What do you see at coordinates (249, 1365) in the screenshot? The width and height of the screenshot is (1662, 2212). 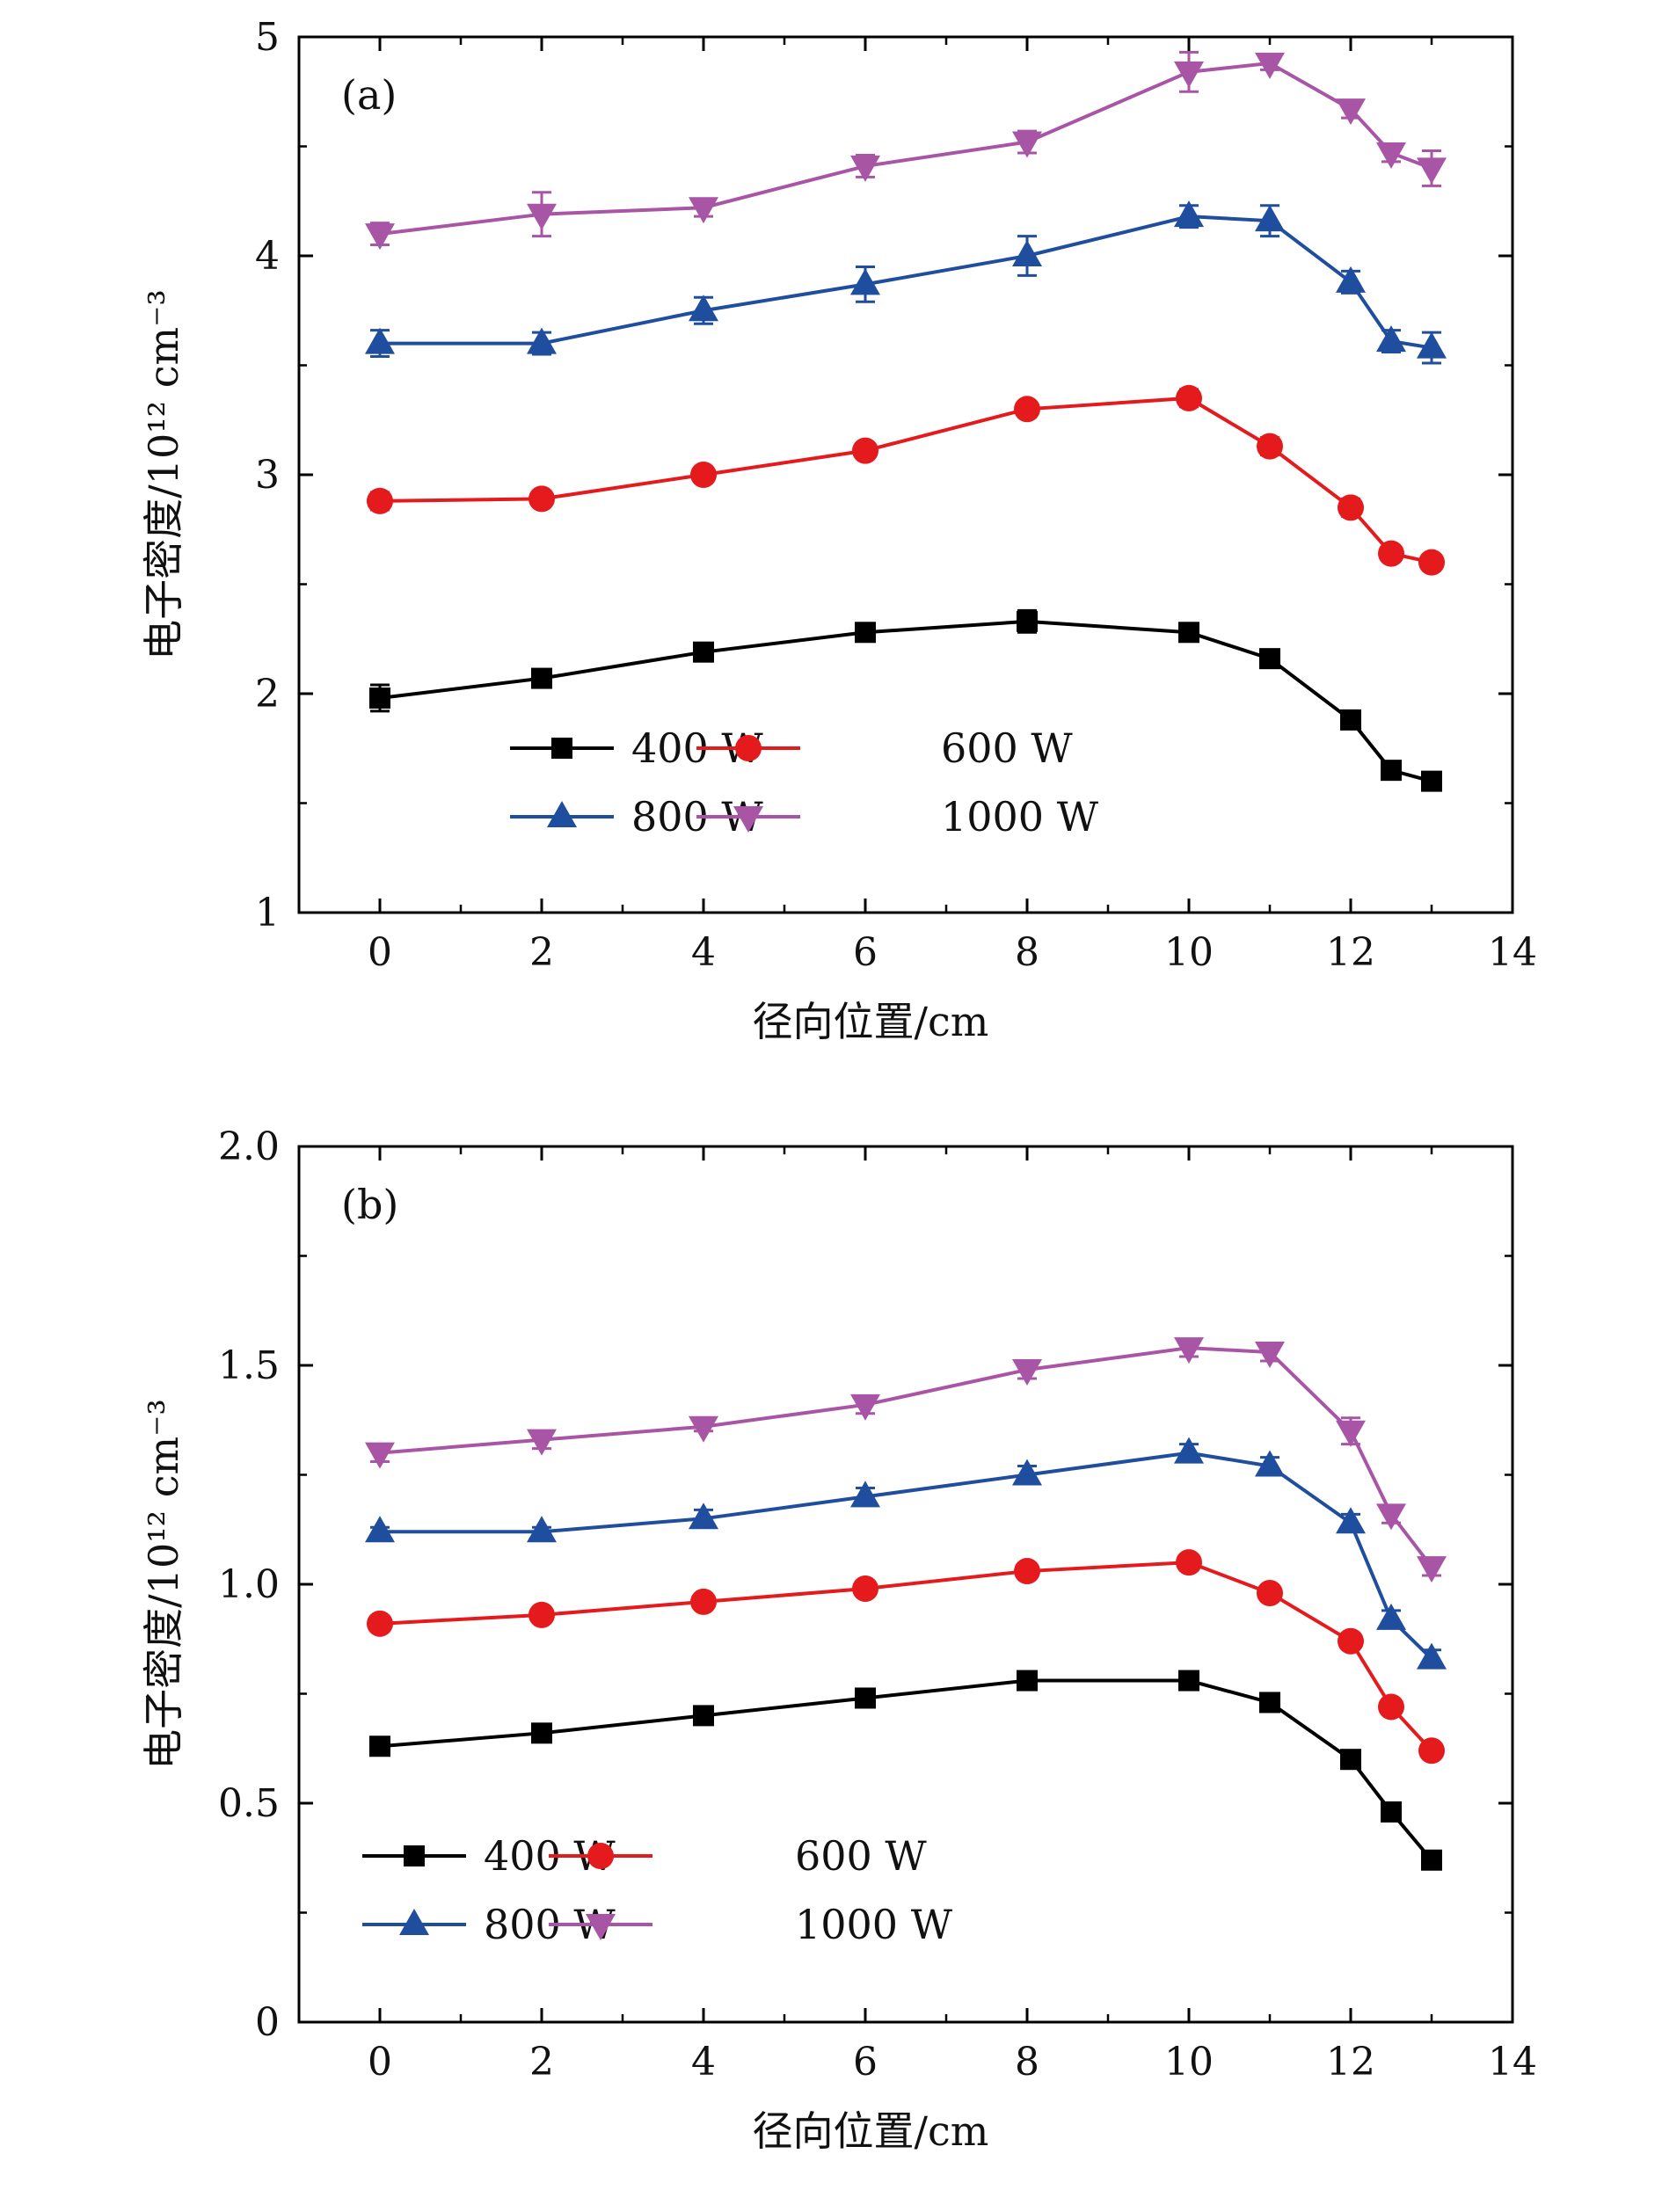 I see `y-tick-label: 1.5` at bounding box center [249, 1365].